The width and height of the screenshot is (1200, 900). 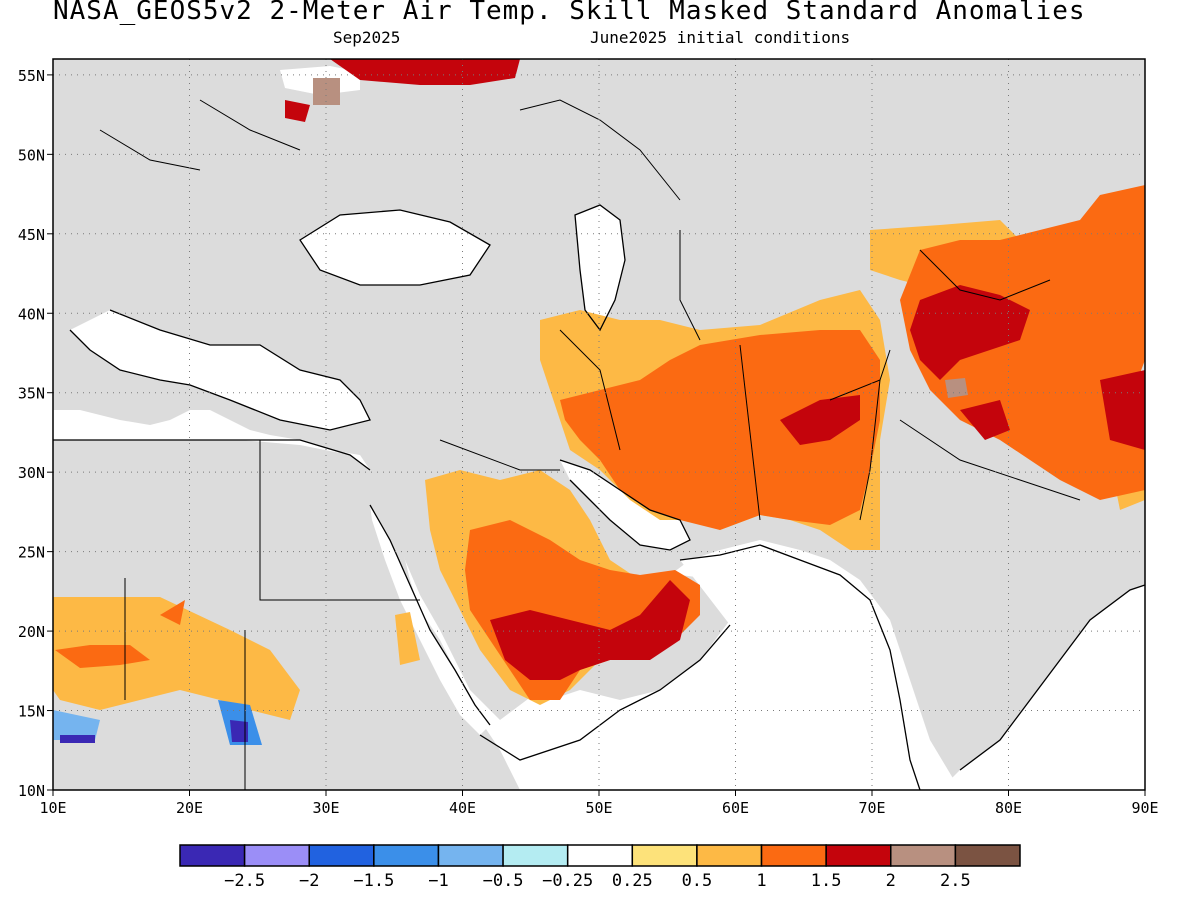 What do you see at coordinates (871, 808) in the screenshot?
I see `lon-tick-label: 70E` at bounding box center [871, 808].